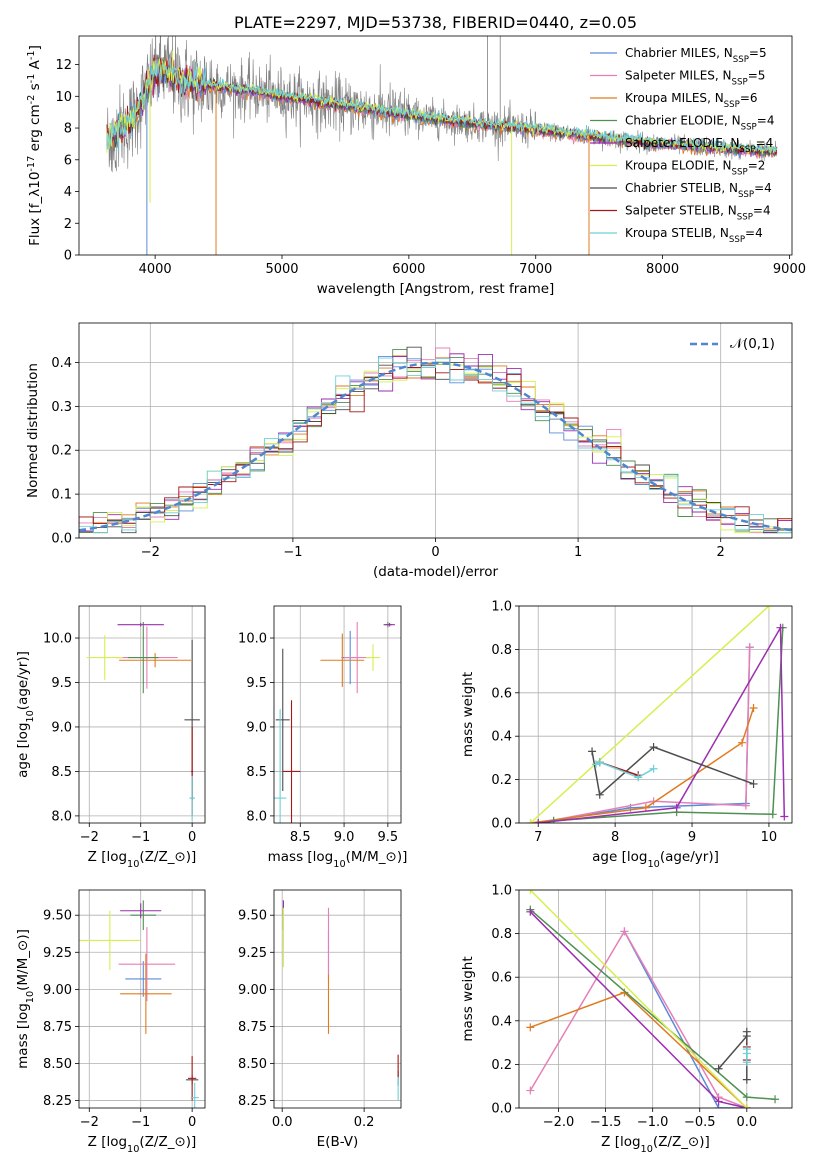 This screenshot has width=819, height=1170. Describe the element at coordinates (408, 269) in the screenshot. I see `x-tick-label: 6000` at that location.